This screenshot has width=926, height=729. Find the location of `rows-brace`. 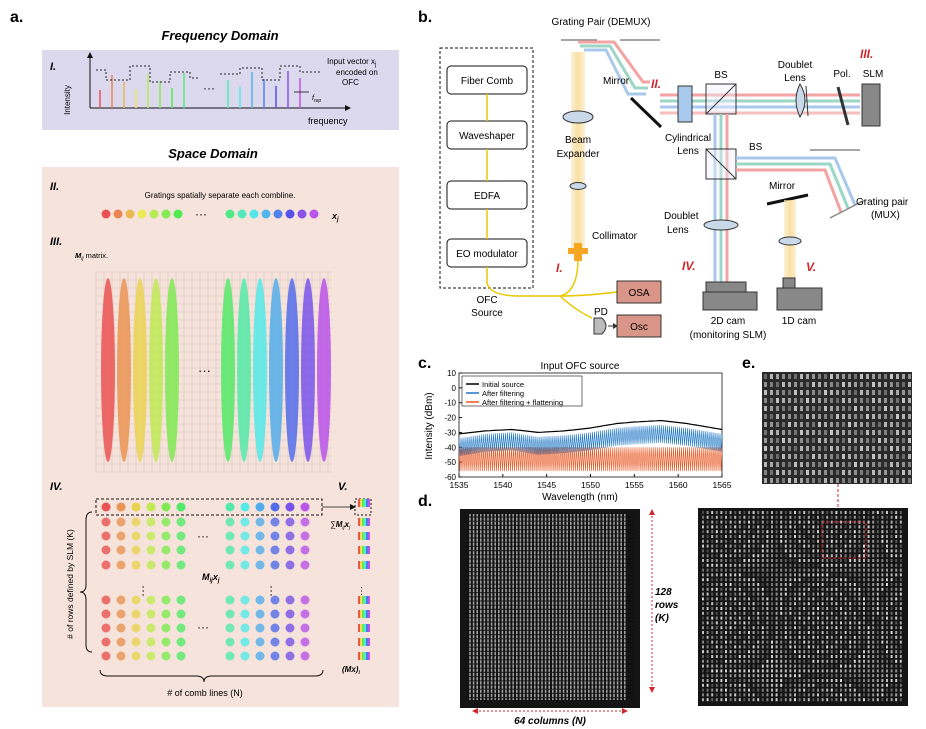

rows-brace is located at coordinates (86, 582).